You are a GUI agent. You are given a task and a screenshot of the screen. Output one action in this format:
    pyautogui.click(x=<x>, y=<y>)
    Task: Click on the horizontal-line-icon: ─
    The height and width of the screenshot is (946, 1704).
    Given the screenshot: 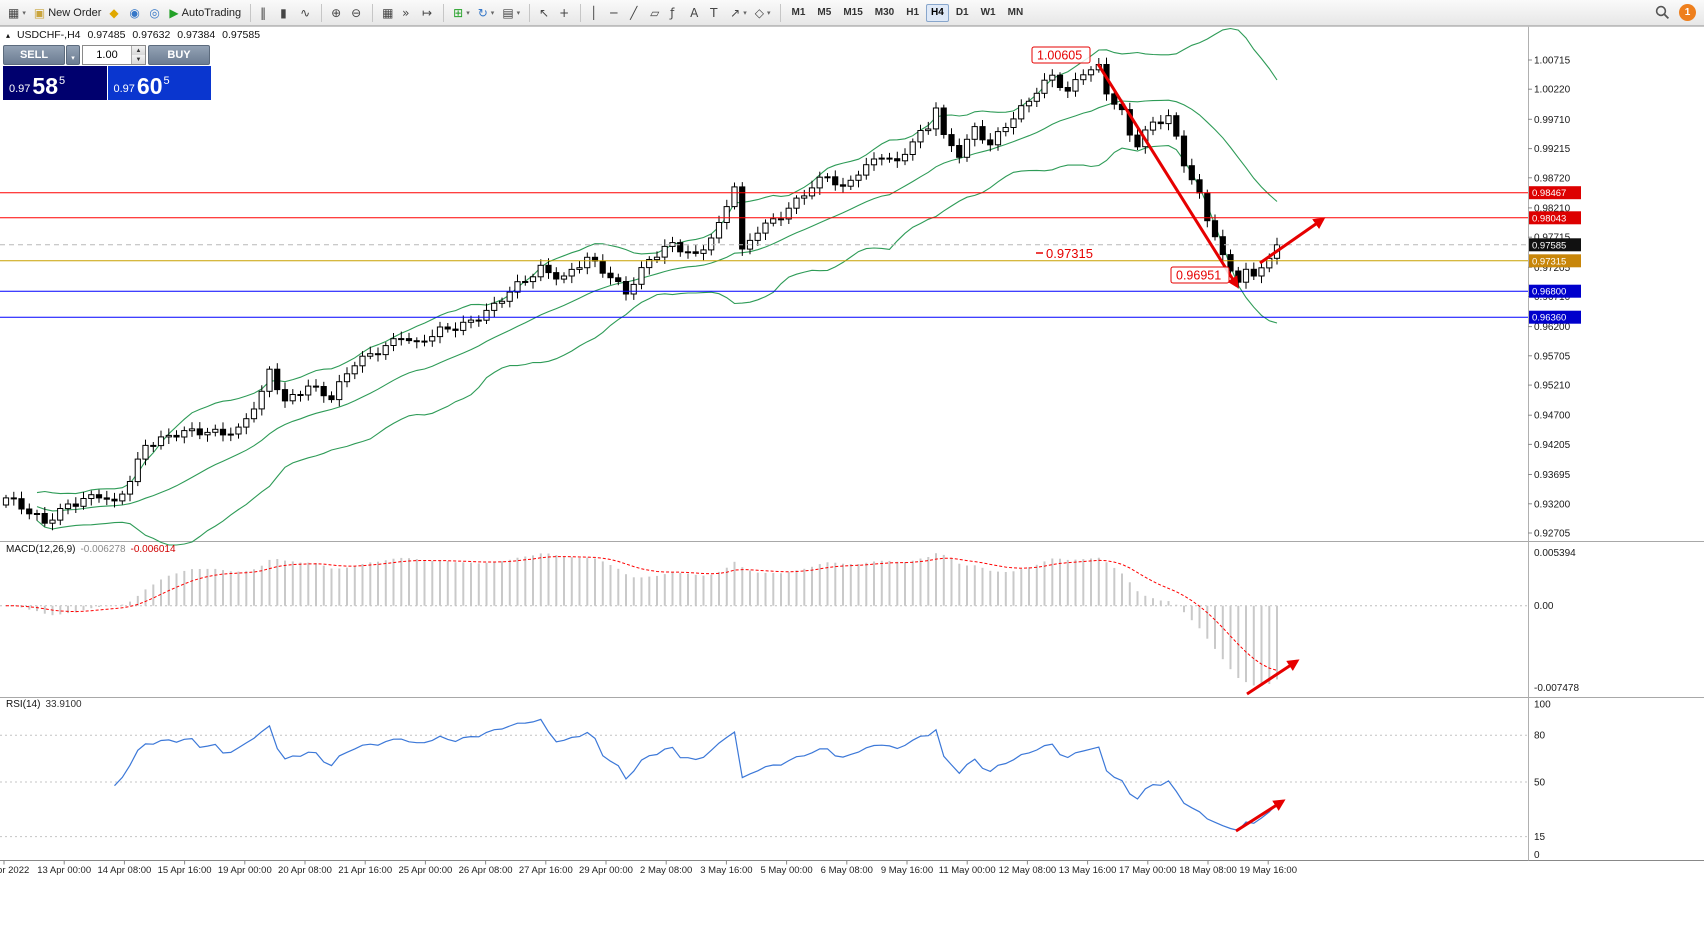 What is the action you would take?
    pyautogui.click(x=614, y=12)
    